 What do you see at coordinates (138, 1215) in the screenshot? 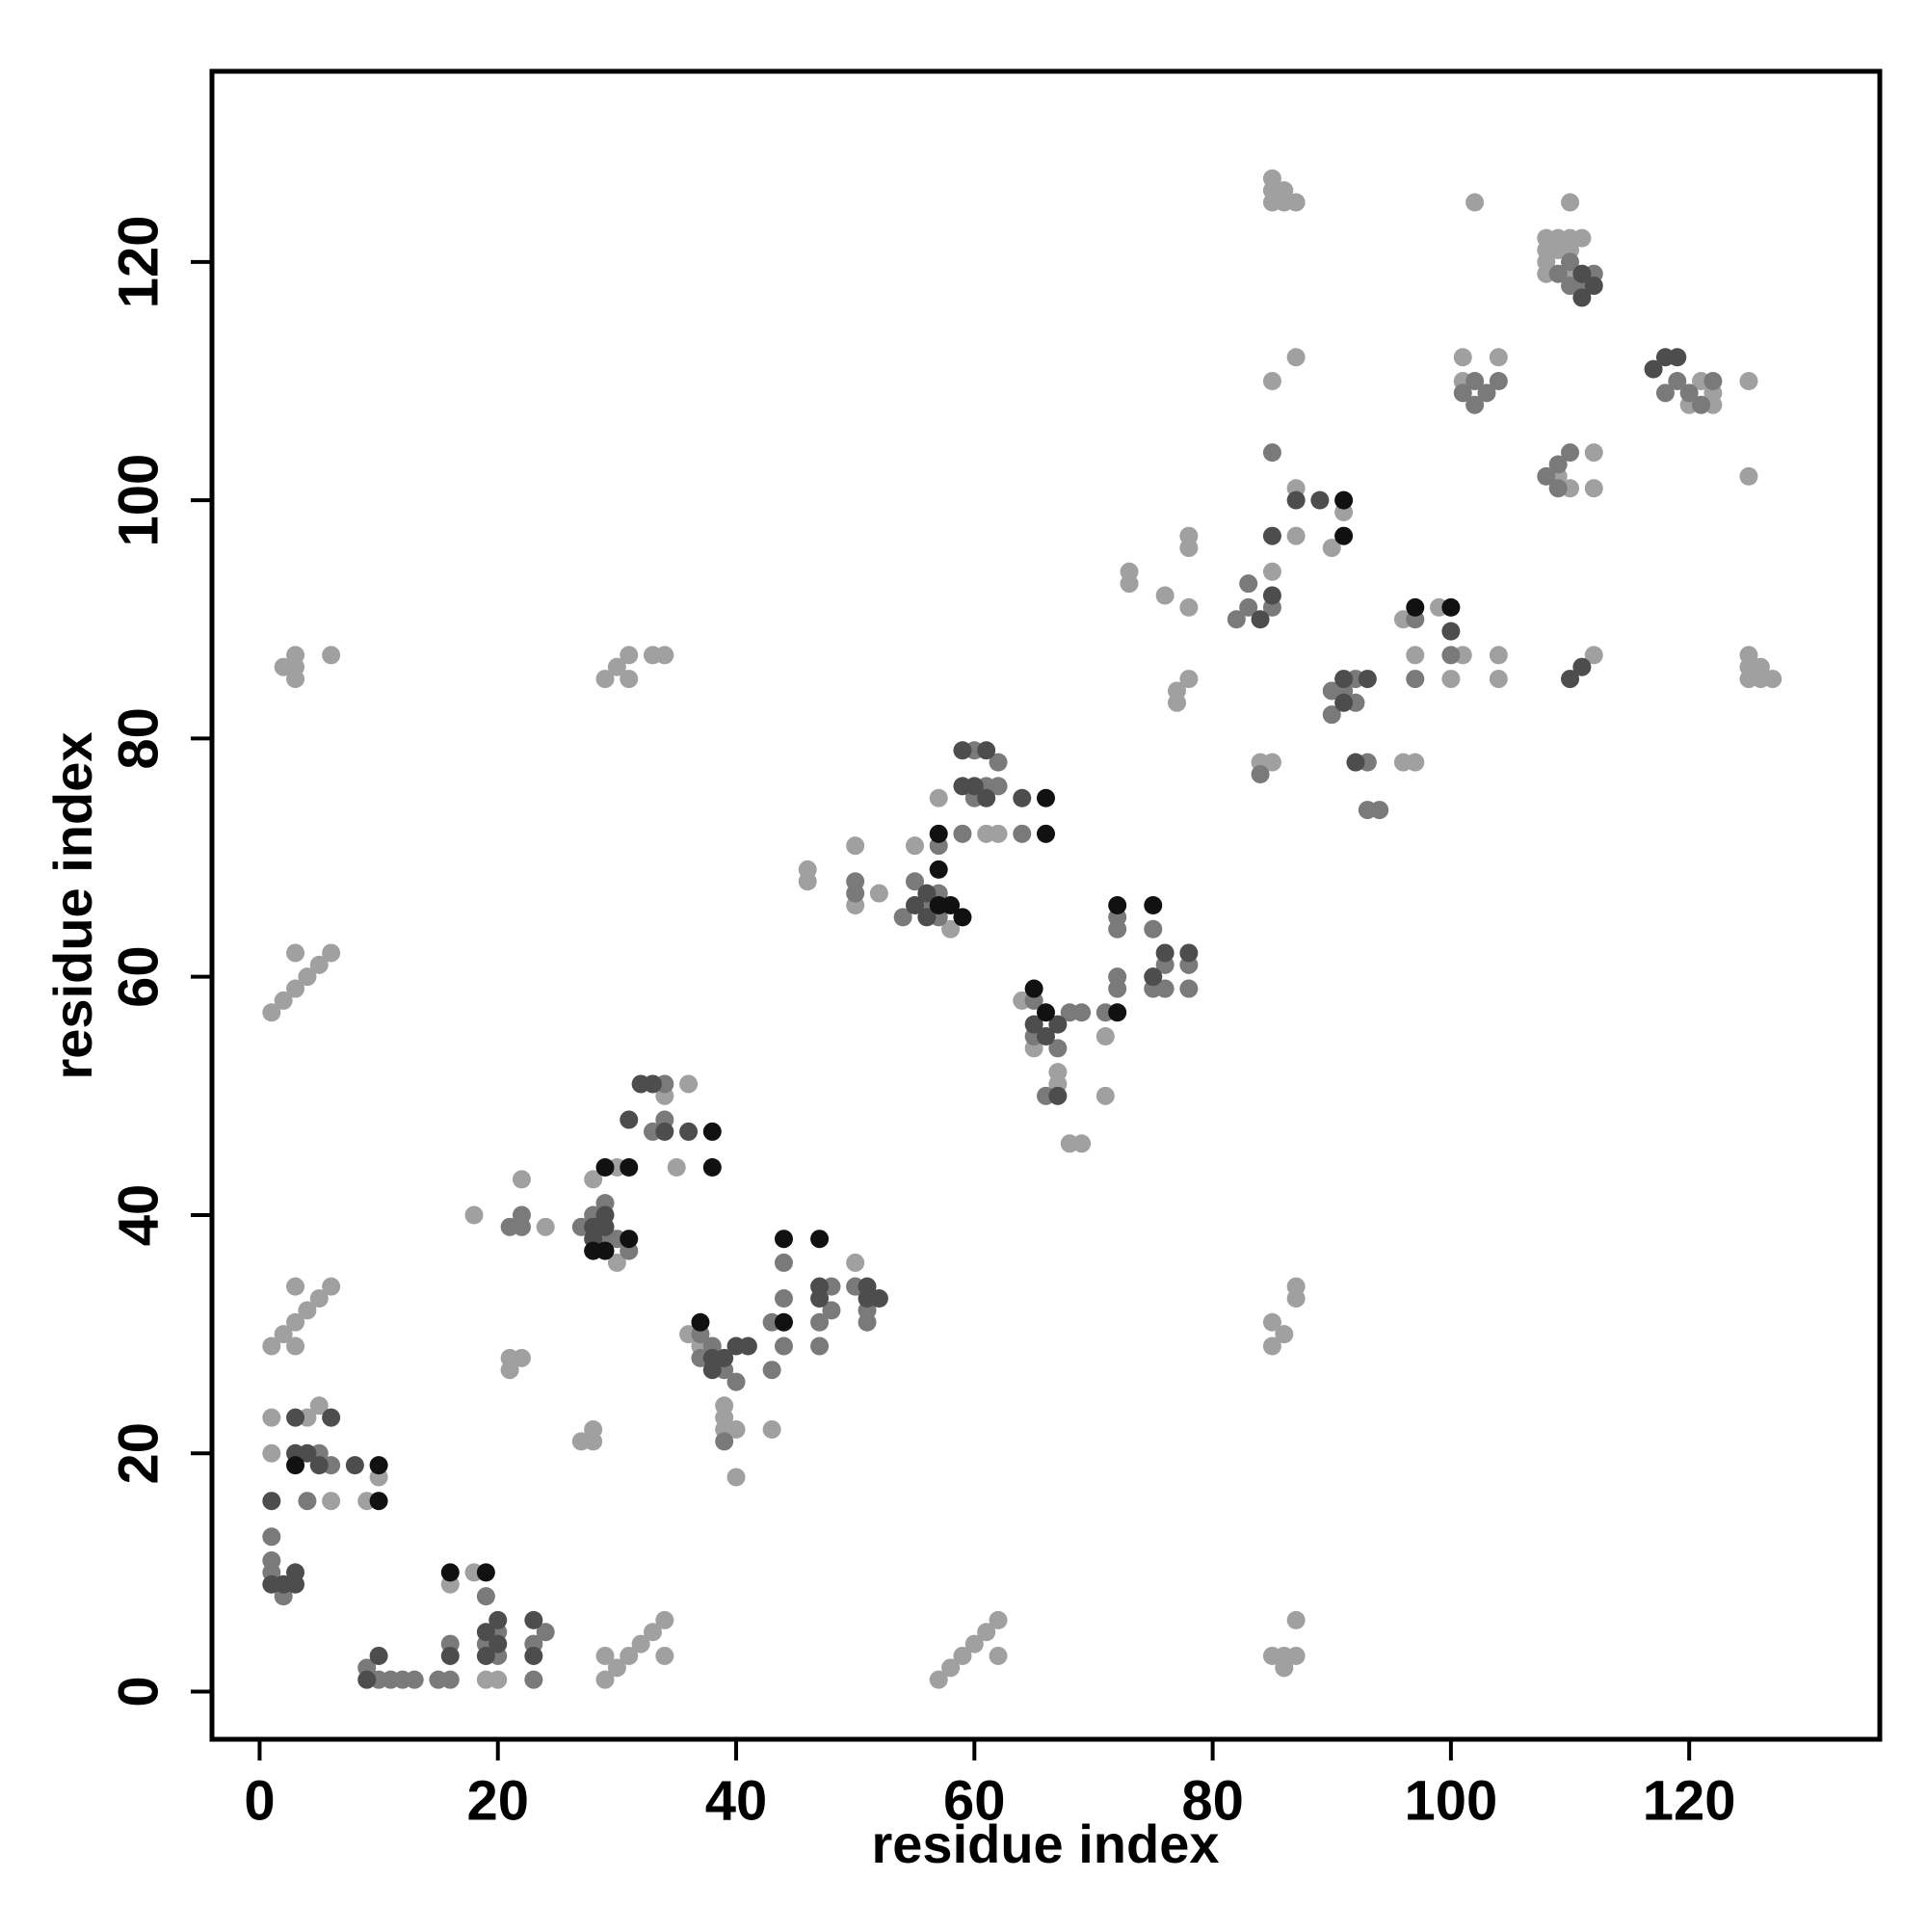
I see `y-tick-label: 40` at bounding box center [138, 1215].